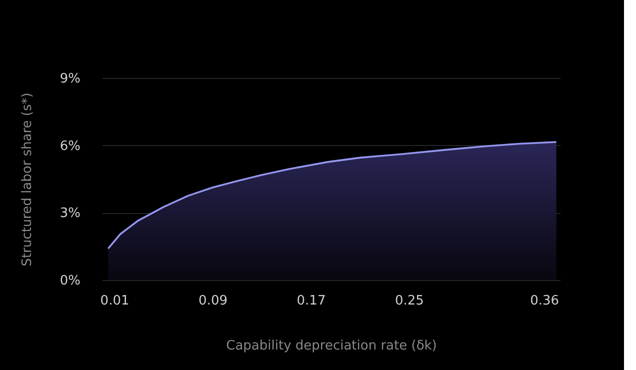 The height and width of the screenshot is (370, 636). I want to click on y-tick-label: 6%, so click(70, 146).